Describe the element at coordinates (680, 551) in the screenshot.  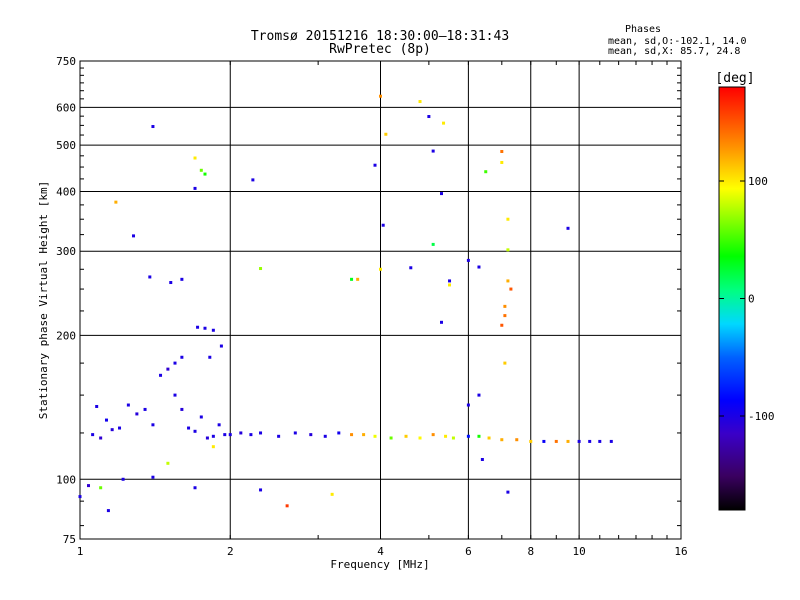
I see `x-tick-label: 16` at that location.